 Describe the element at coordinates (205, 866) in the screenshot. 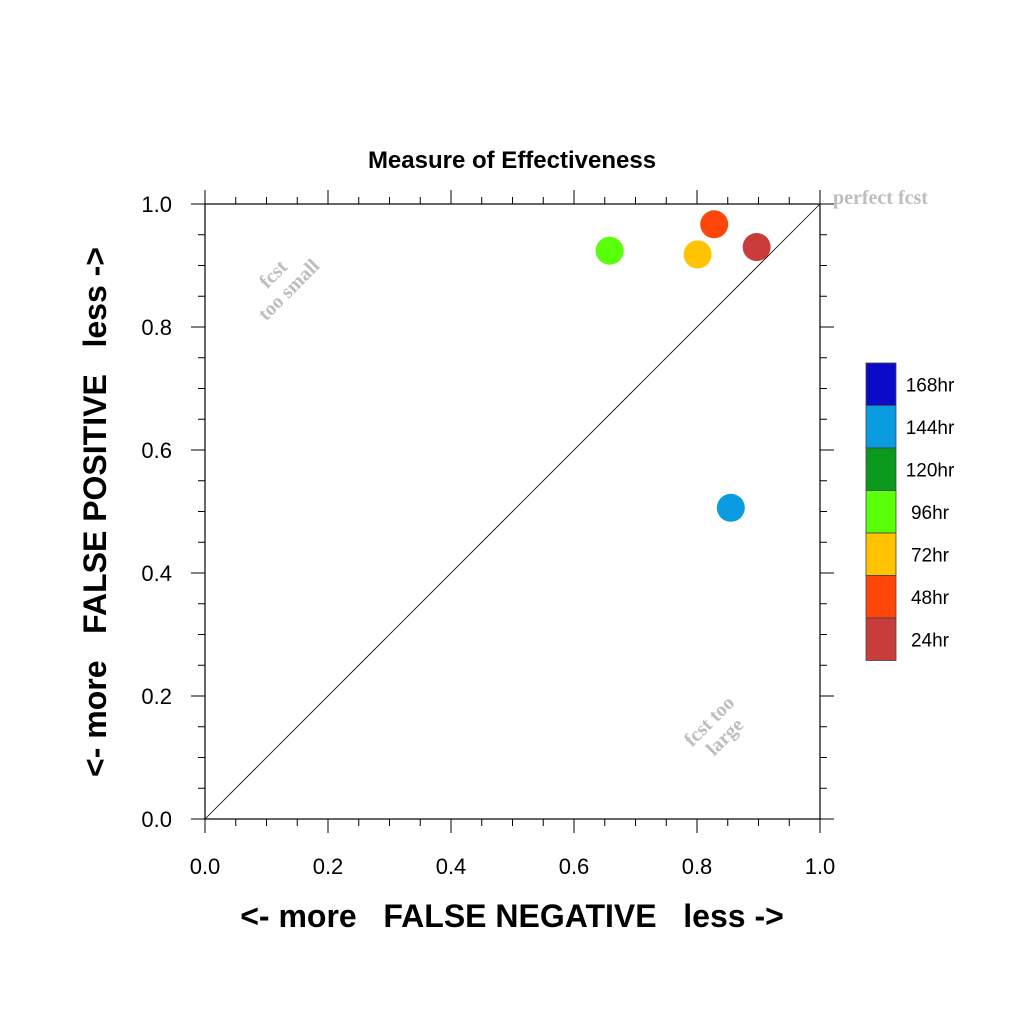

I see `x-tick-label: 0.0` at that location.